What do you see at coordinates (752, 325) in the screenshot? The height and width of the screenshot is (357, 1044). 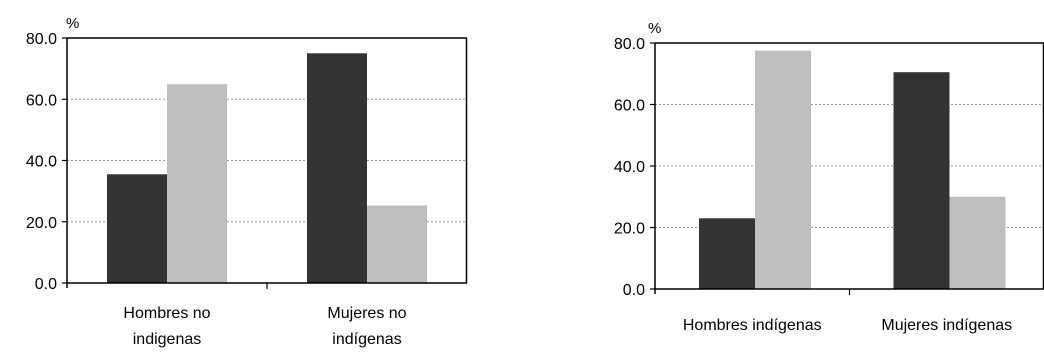 I see `chart2-category-label: Hombres indígenas` at bounding box center [752, 325].